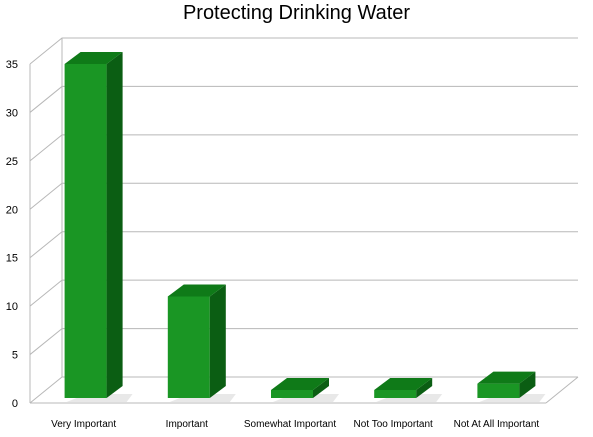 The width and height of the screenshot is (593, 437). I want to click on y-tick-label: 30, so click(12, 113).